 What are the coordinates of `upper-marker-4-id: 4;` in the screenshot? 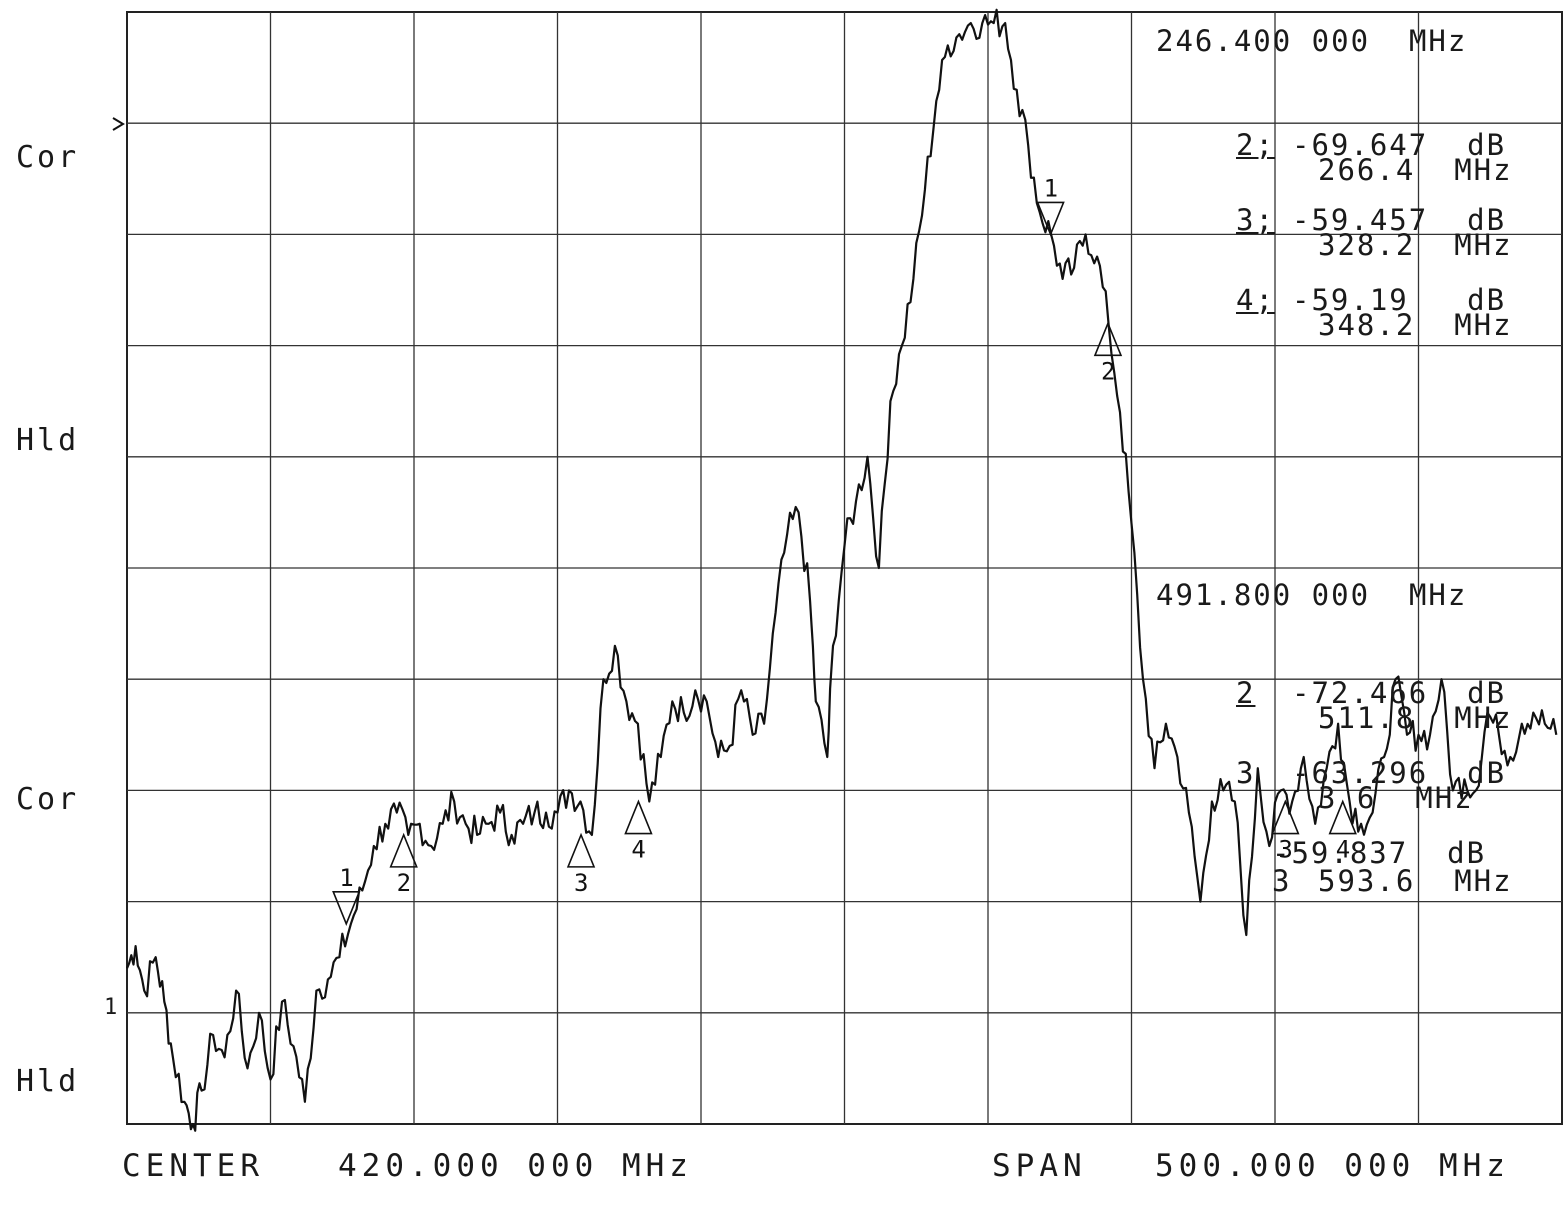 It's located at (1255, 300).